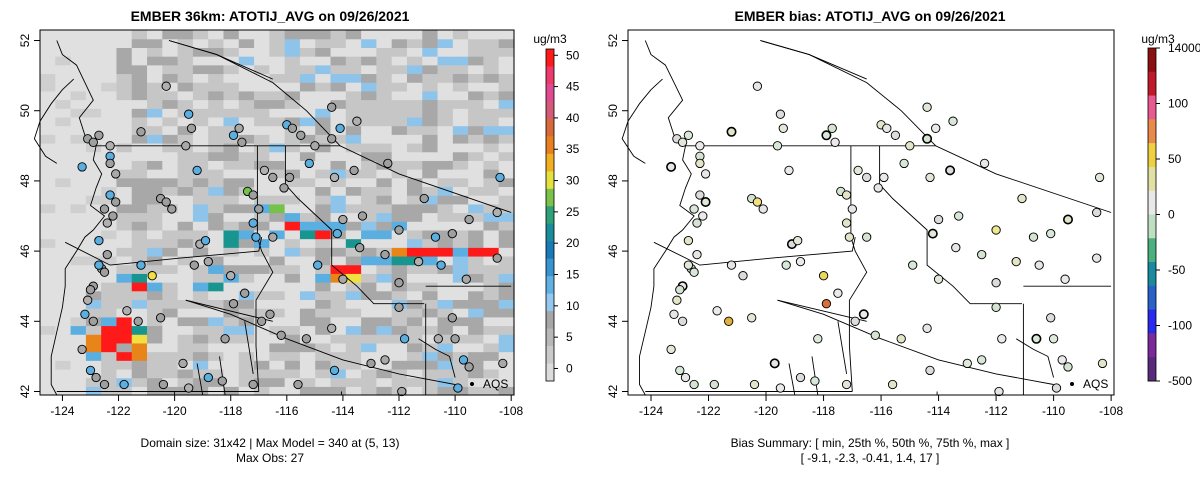 This screenshot has width=1200, height=479. I want to click on left-y-tick-label: 50, so click(25, 111).